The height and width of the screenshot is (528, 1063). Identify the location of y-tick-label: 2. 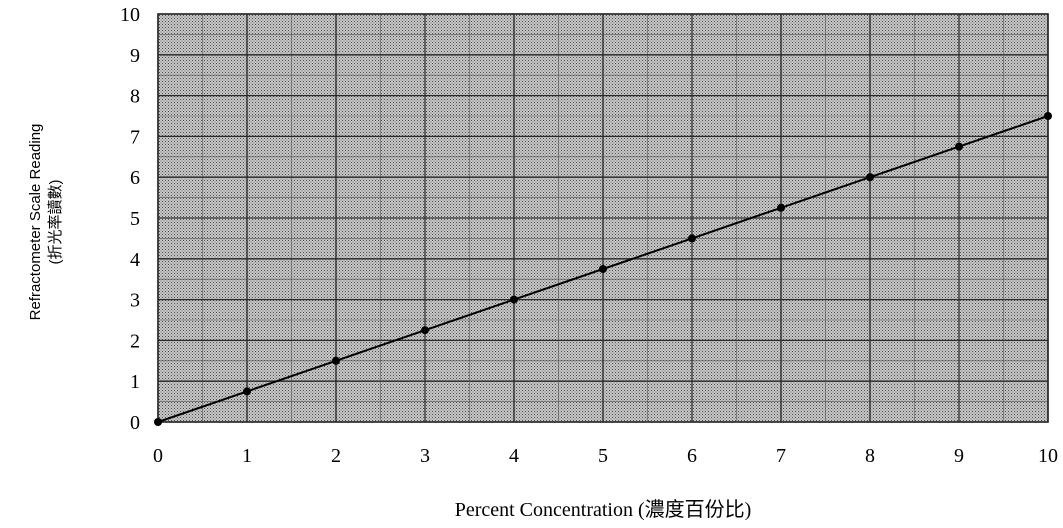
(135, 341).